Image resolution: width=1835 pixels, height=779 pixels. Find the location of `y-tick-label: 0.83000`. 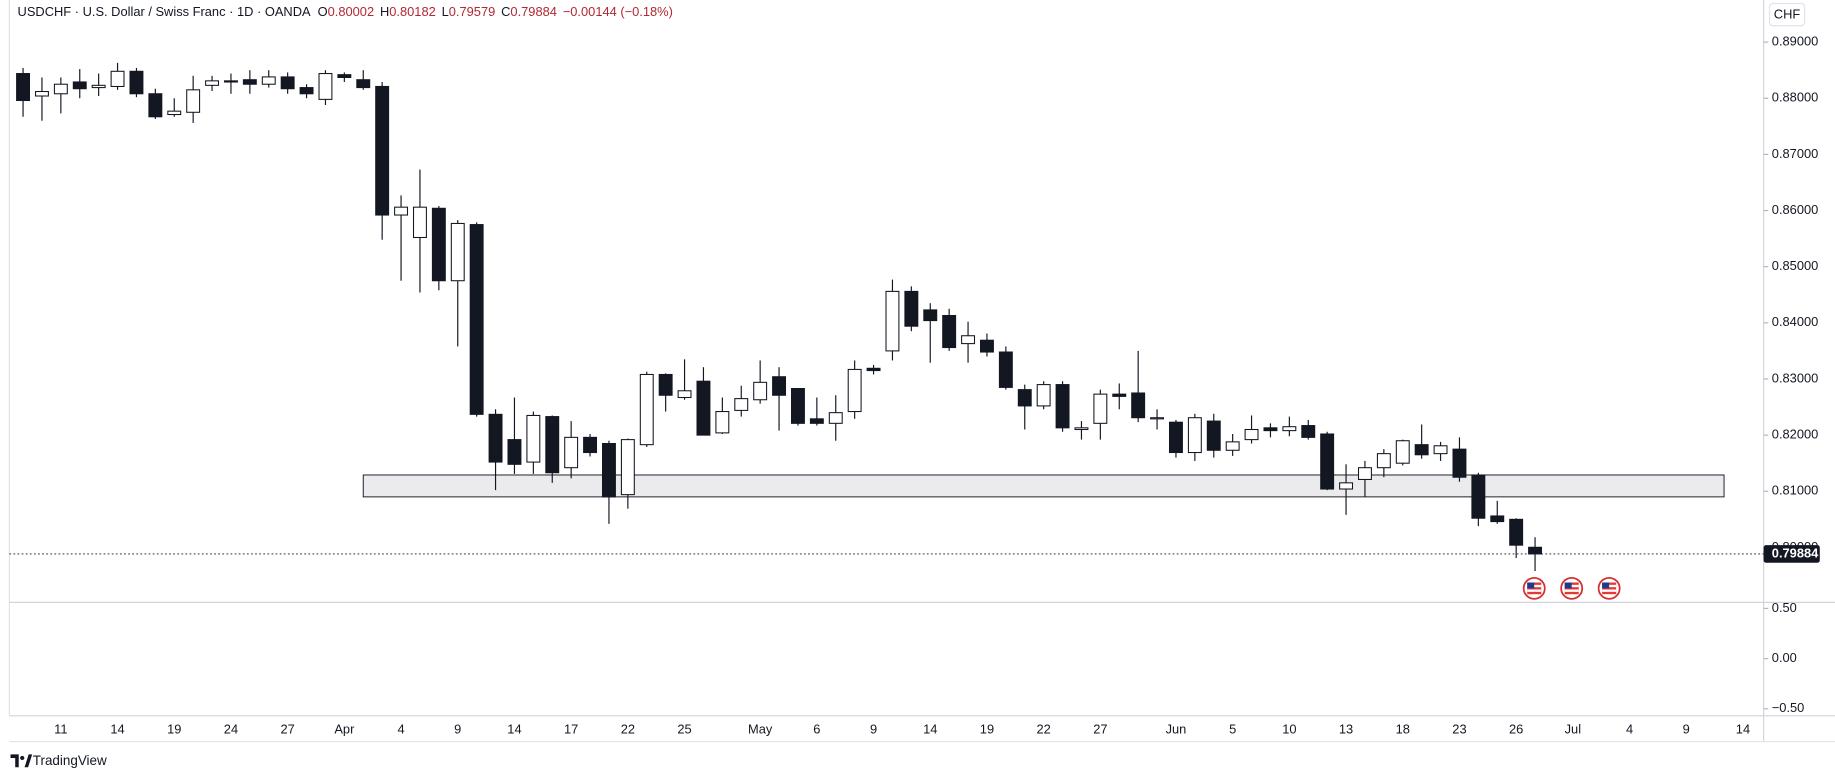

y-tick-label: 0.83000 is located at coordinates (1795, 377).